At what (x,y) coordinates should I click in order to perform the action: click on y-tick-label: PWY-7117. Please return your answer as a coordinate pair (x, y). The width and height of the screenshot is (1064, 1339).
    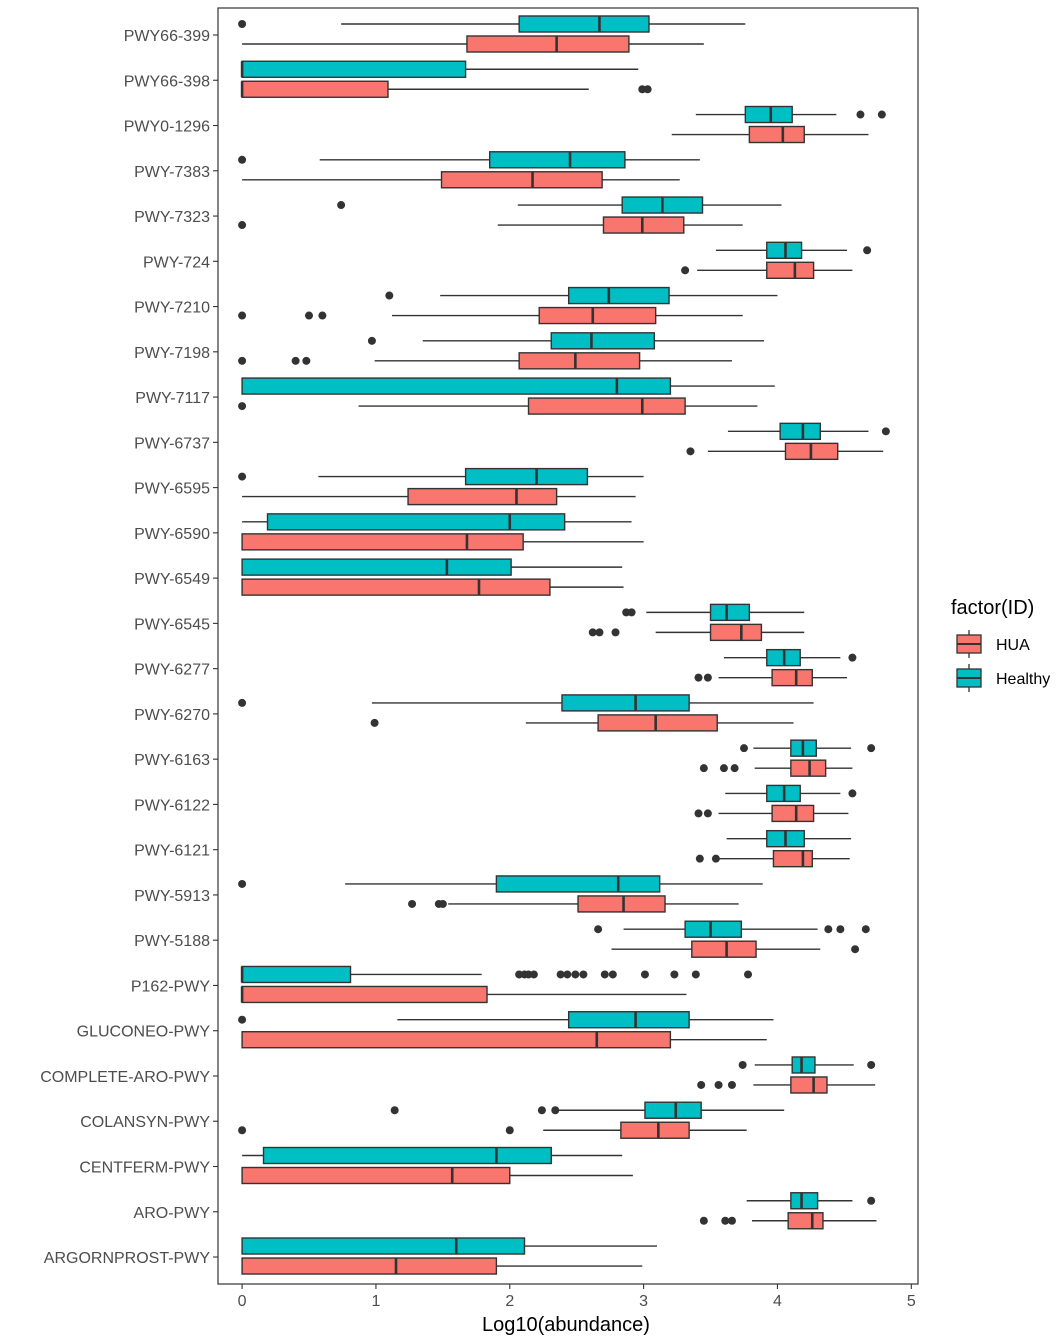
    Looking at the image, I should click on (172, 398).